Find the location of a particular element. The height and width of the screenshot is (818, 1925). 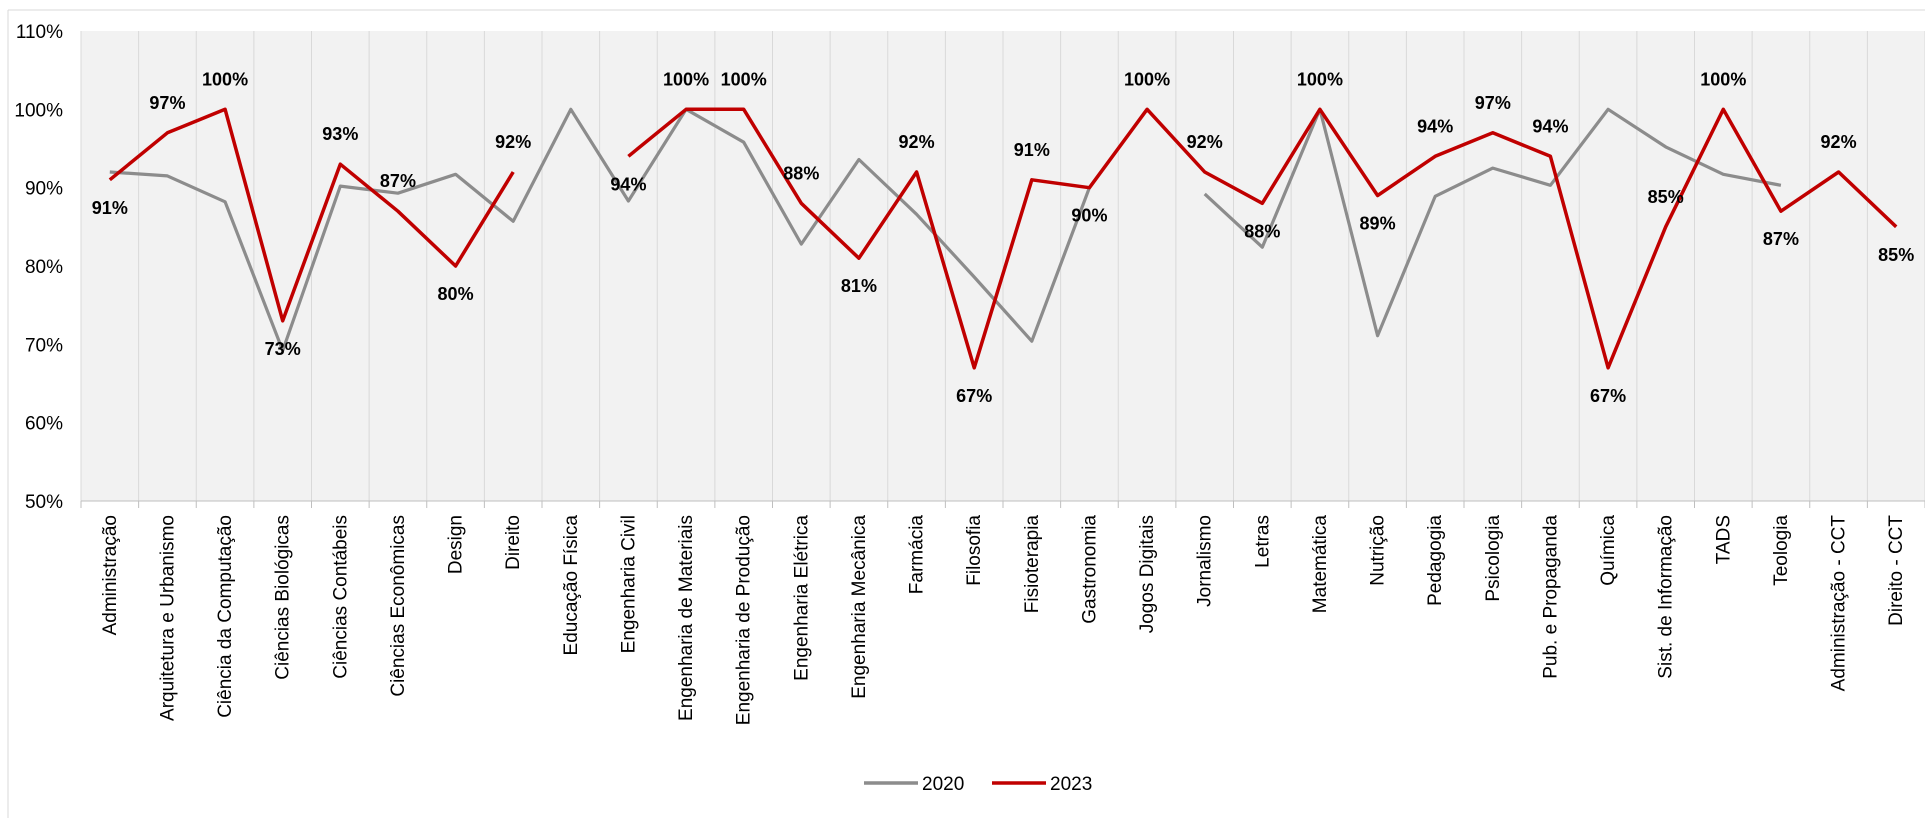

x-category-label: Administração - CCT is located at coordinates (1839, 603).